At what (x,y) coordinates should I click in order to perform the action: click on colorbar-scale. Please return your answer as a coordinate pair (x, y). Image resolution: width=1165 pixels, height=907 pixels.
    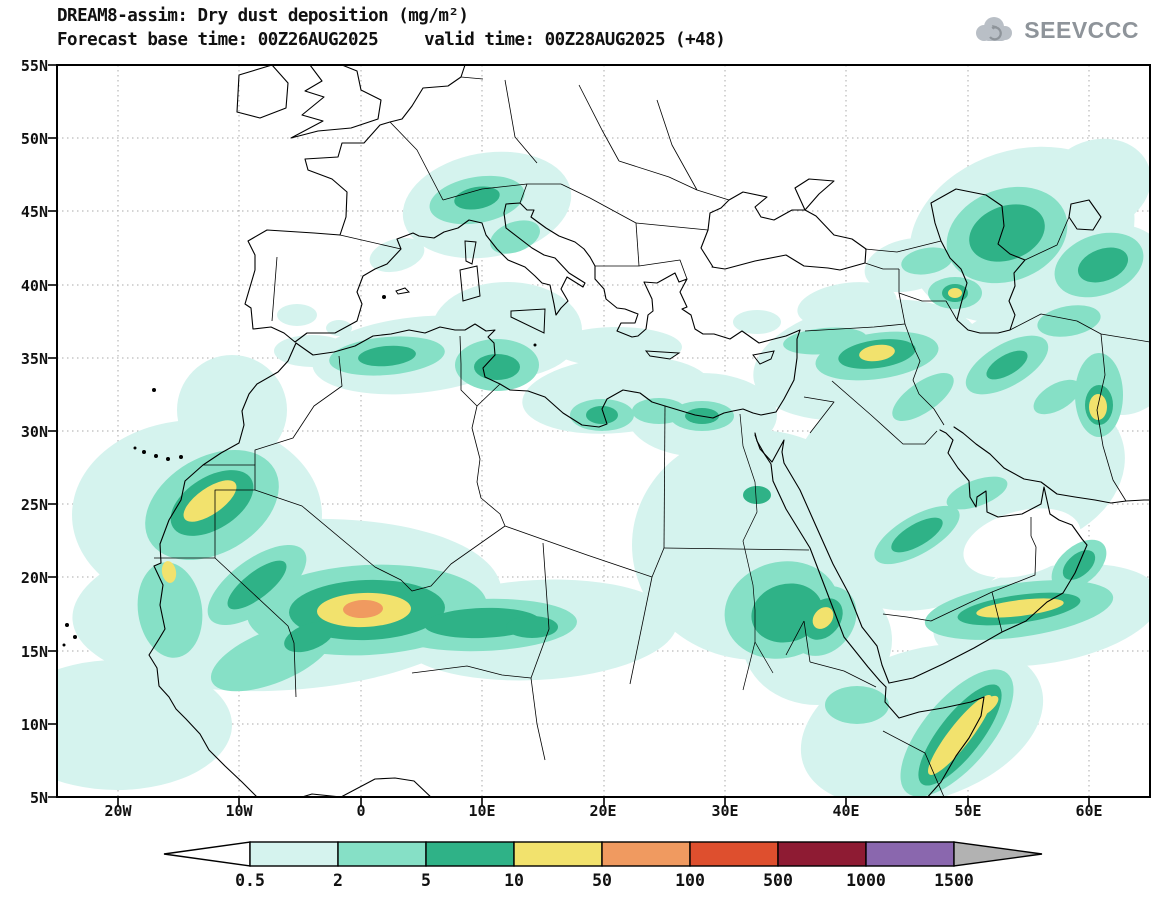
    Looking at the image, I should click on (603, 854).